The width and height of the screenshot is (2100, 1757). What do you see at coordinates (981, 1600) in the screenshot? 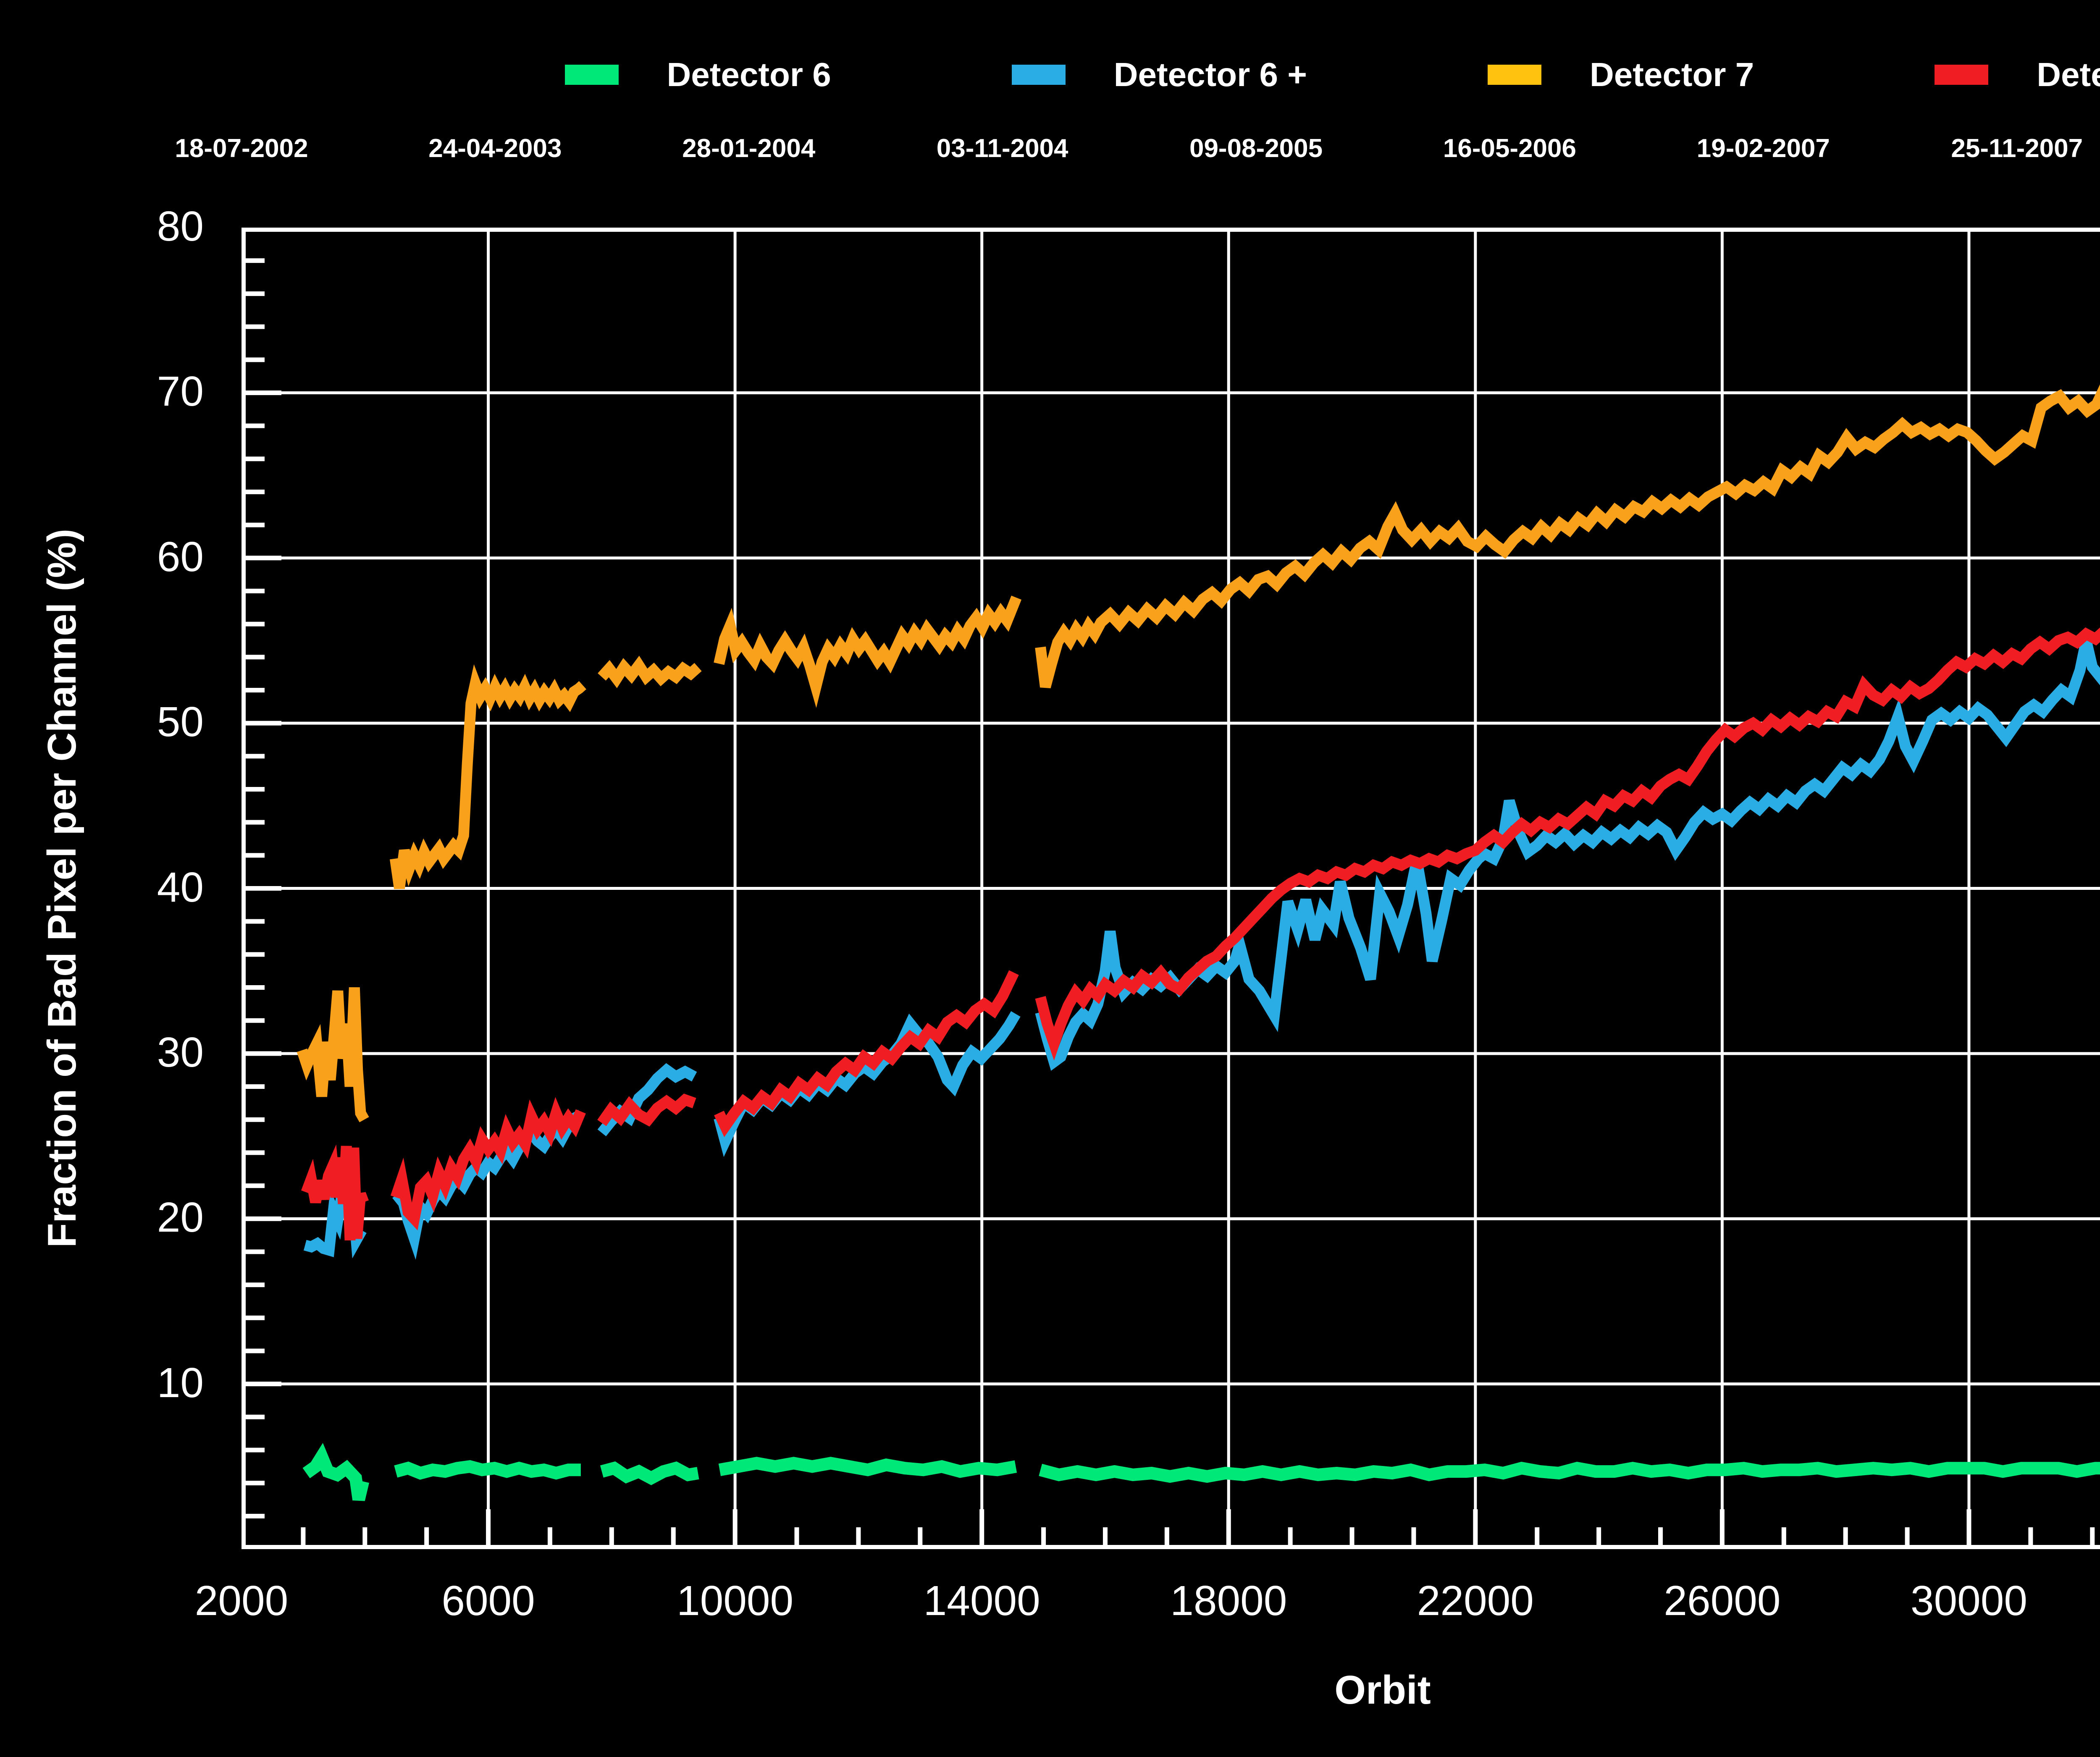
I see `x-tick-label: 14000` at bounding box center [981, 1600].